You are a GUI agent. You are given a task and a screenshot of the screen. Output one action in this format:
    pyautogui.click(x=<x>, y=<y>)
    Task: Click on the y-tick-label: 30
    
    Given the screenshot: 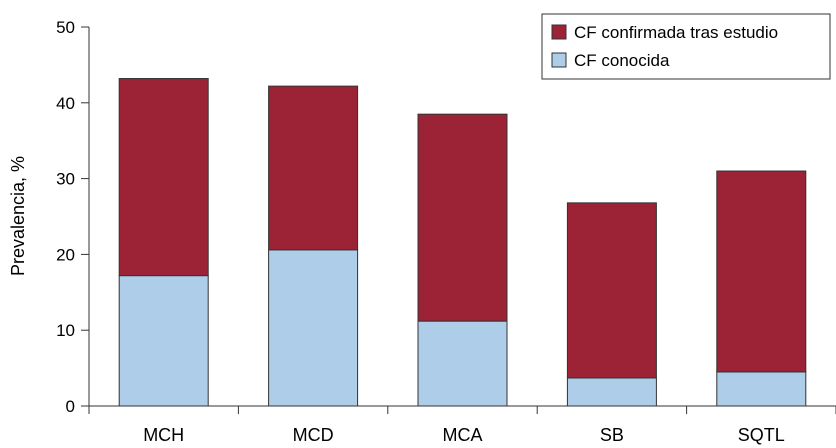 What is the action you would take?
    pyautogui.click(x=65, y=179)
    